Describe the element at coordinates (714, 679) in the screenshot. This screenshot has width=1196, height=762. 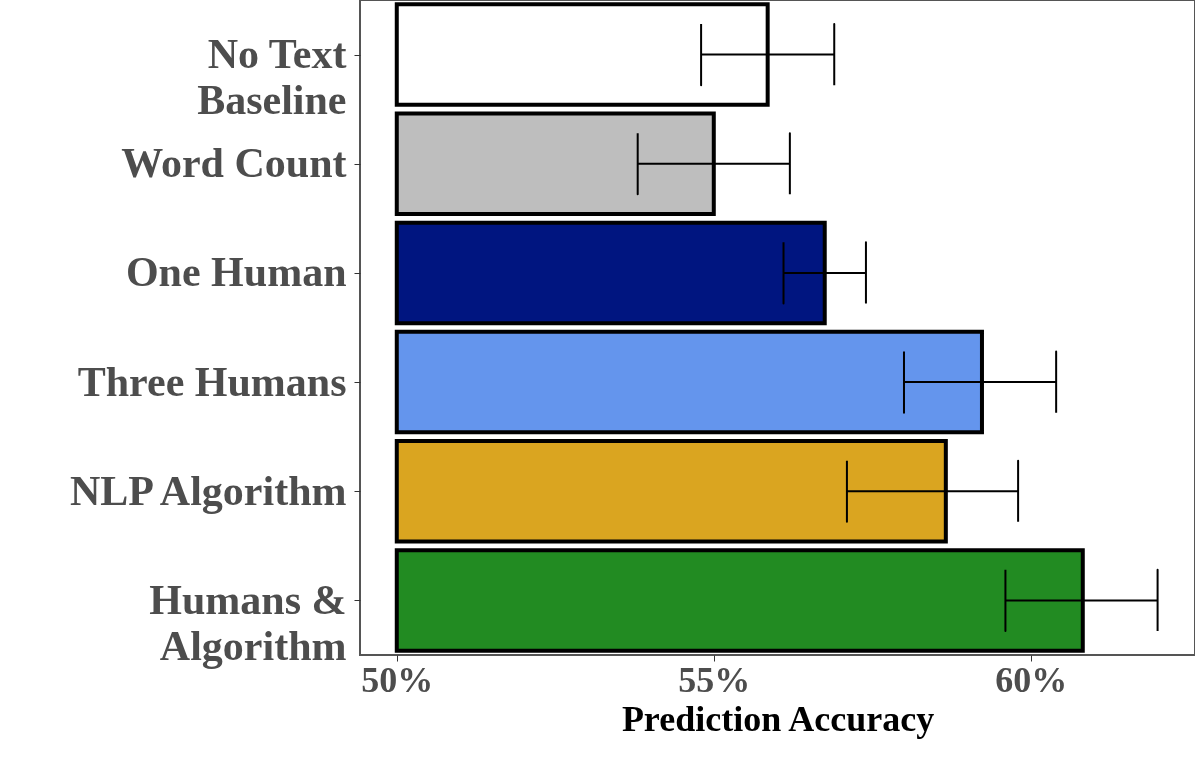
I see `x-tick-label: 55%` at that location.